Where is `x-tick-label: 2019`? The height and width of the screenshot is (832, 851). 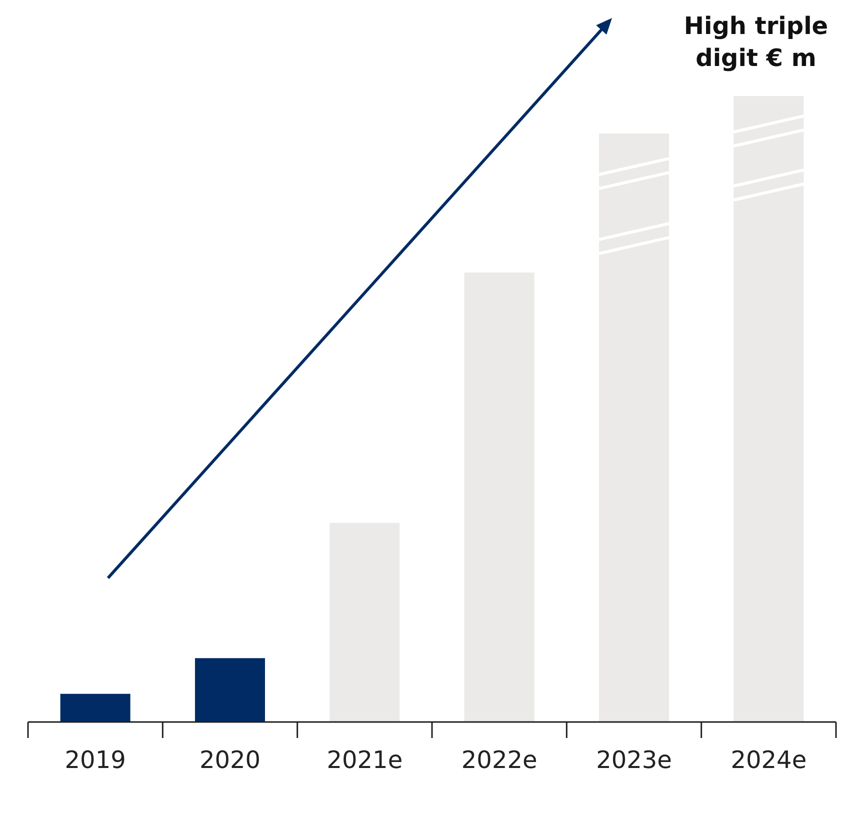 x-tick-label: 2019 is located at coordinates (95, 760).